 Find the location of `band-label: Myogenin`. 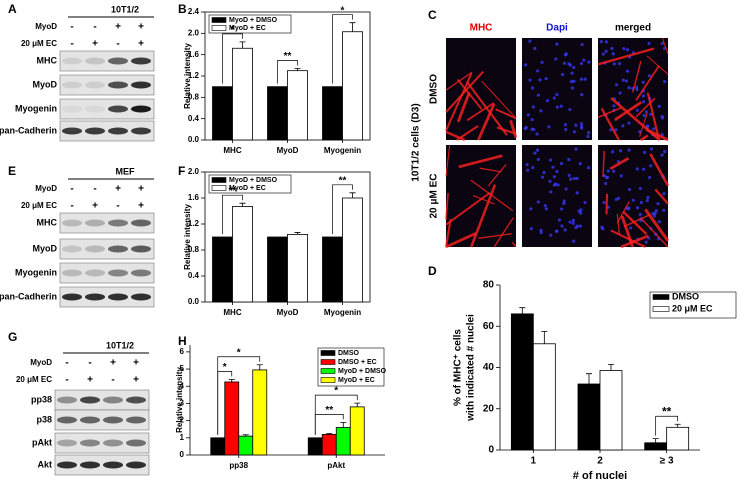

band-label: Myogenin is located at coordinates (36, 108).